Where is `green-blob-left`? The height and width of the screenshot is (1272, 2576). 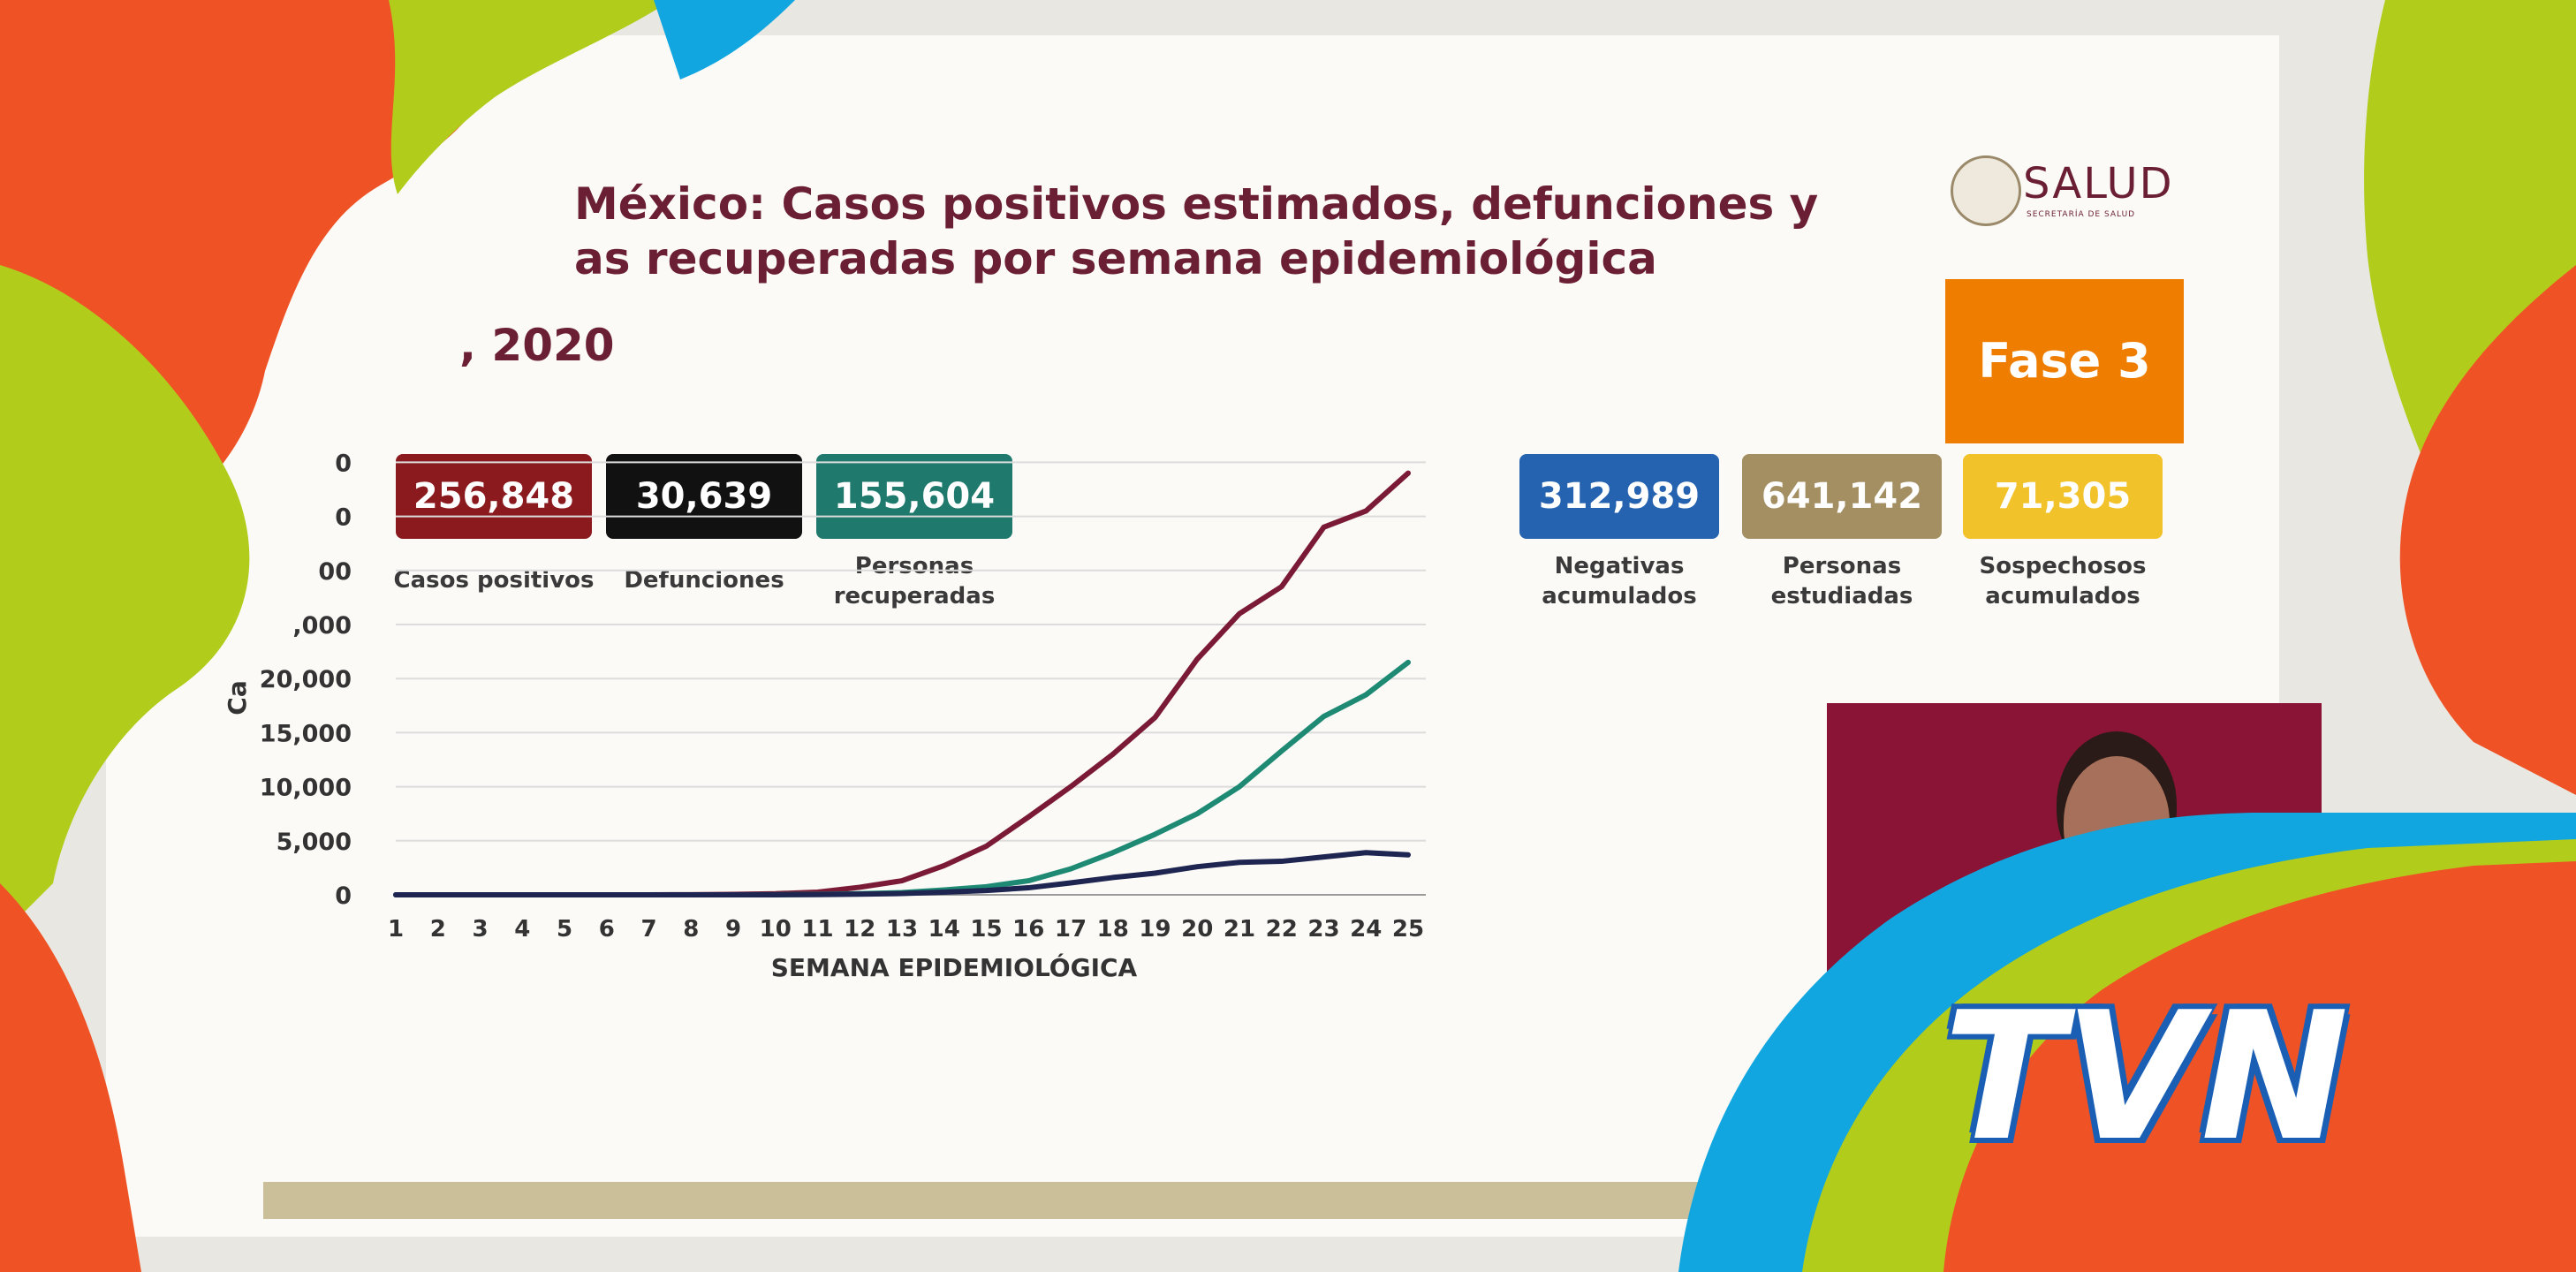 green-blob-left is located at coordinates (125, 600).